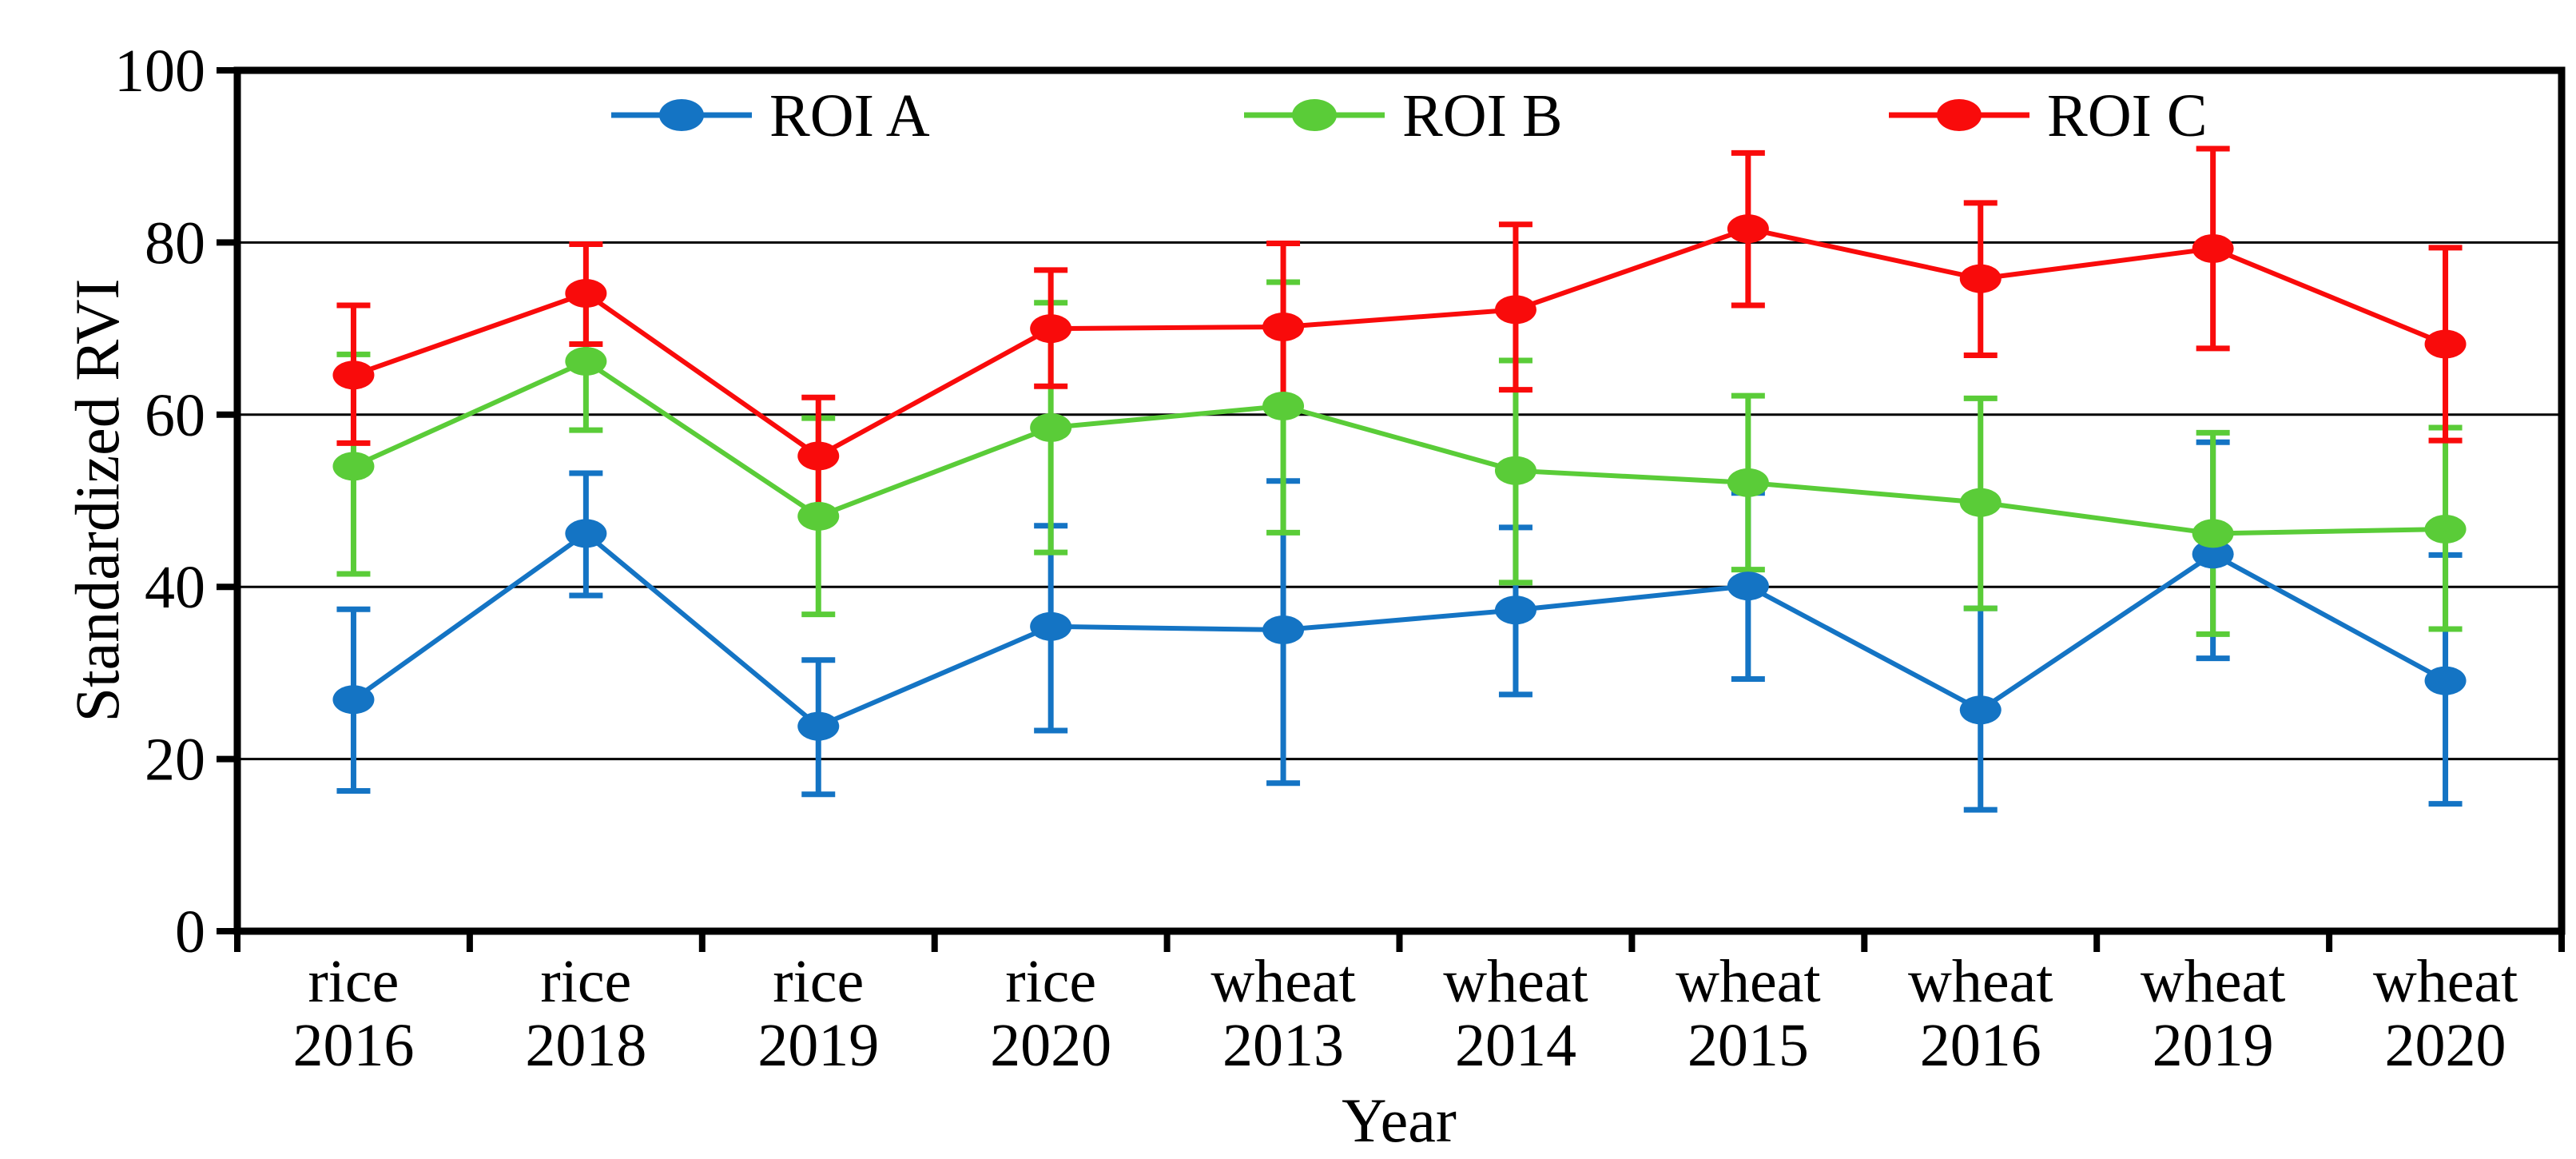 The height and width of the screenshot is (1159, 2576). I want to click on x-tick-label-year: 2013, so click(1283, 1045).